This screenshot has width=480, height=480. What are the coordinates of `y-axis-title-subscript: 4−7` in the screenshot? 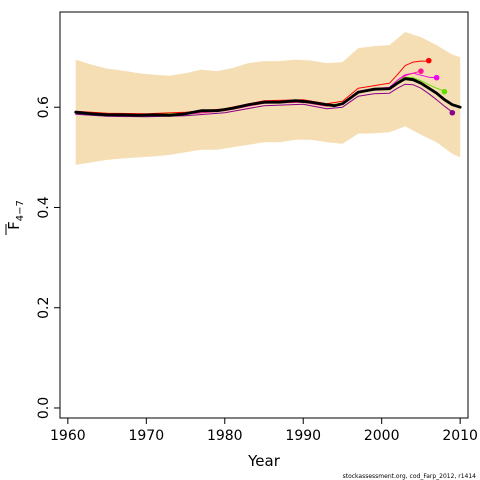 It's located at (20, 210).